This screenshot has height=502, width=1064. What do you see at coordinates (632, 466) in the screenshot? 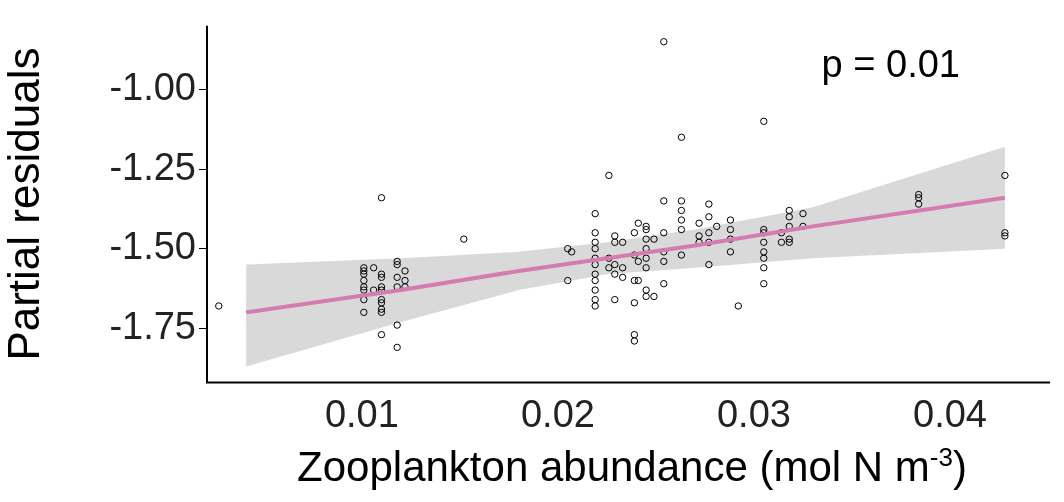
I see `x-axis-title: Zooplankton abundance (mol N m$^{-3}$)` at bounding box center [632, 466].